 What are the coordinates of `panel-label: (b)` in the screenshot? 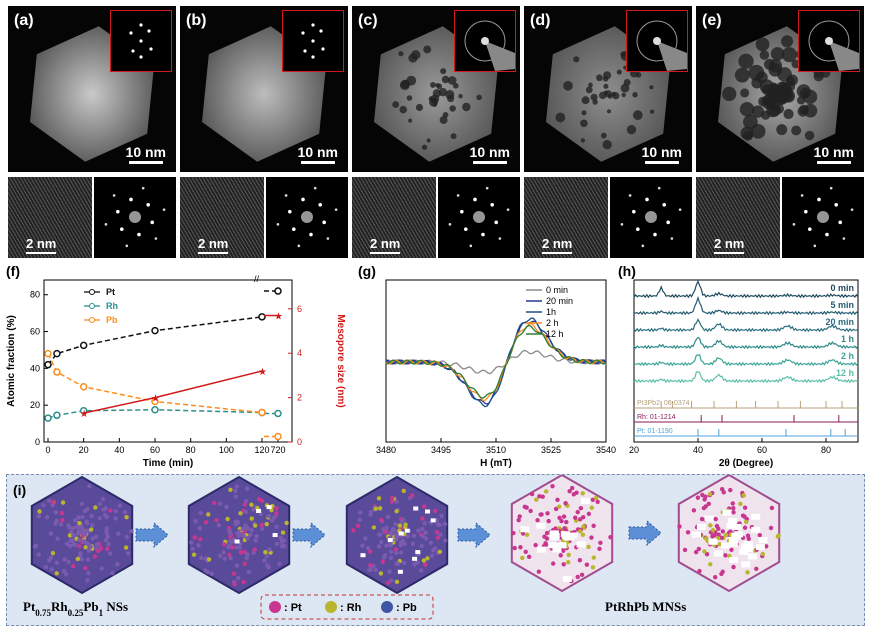 It's located at (196, 21).